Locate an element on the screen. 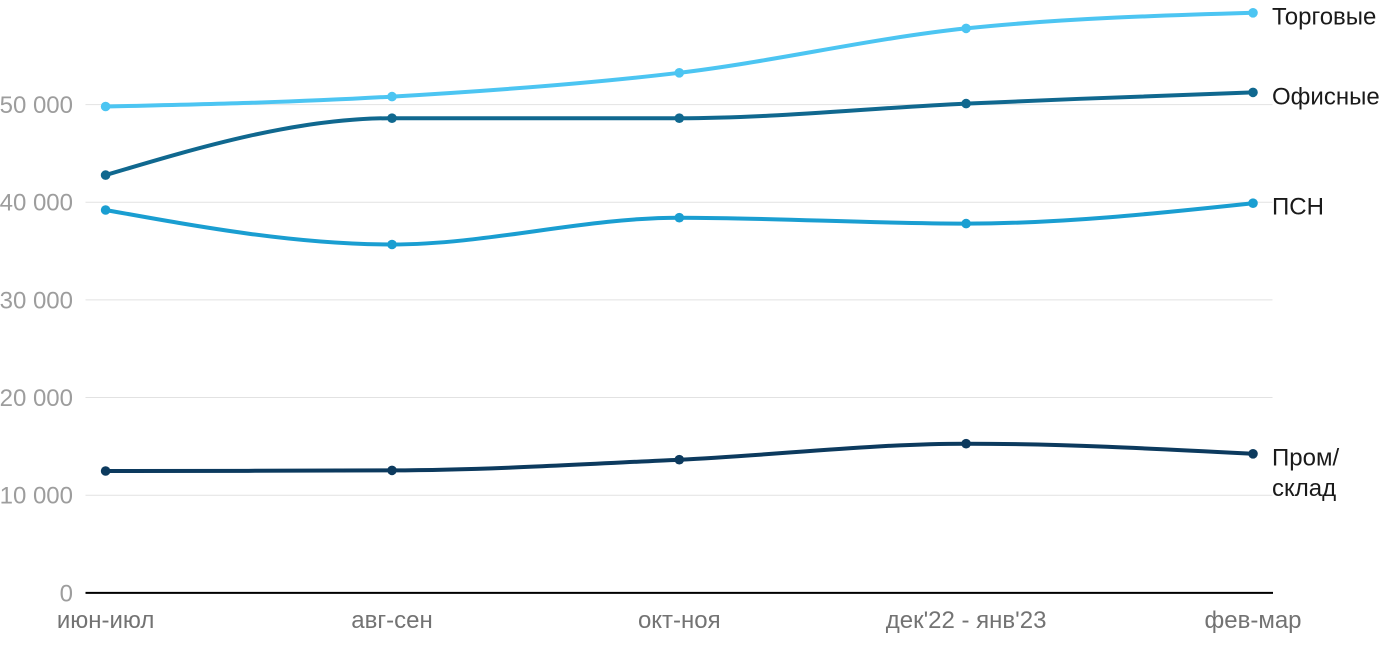 This screenshot has width=1400, height=650. svg-text: 0 is located at coordinates (66, 593).